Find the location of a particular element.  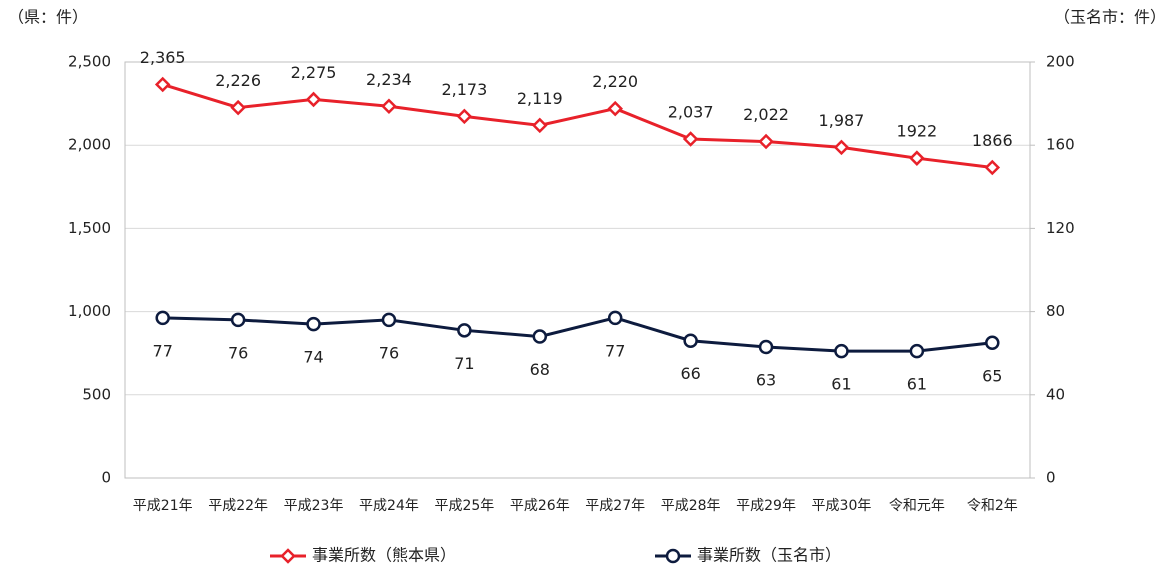

x-tick-label: 令和元年 is located at coordinates (917, 506).